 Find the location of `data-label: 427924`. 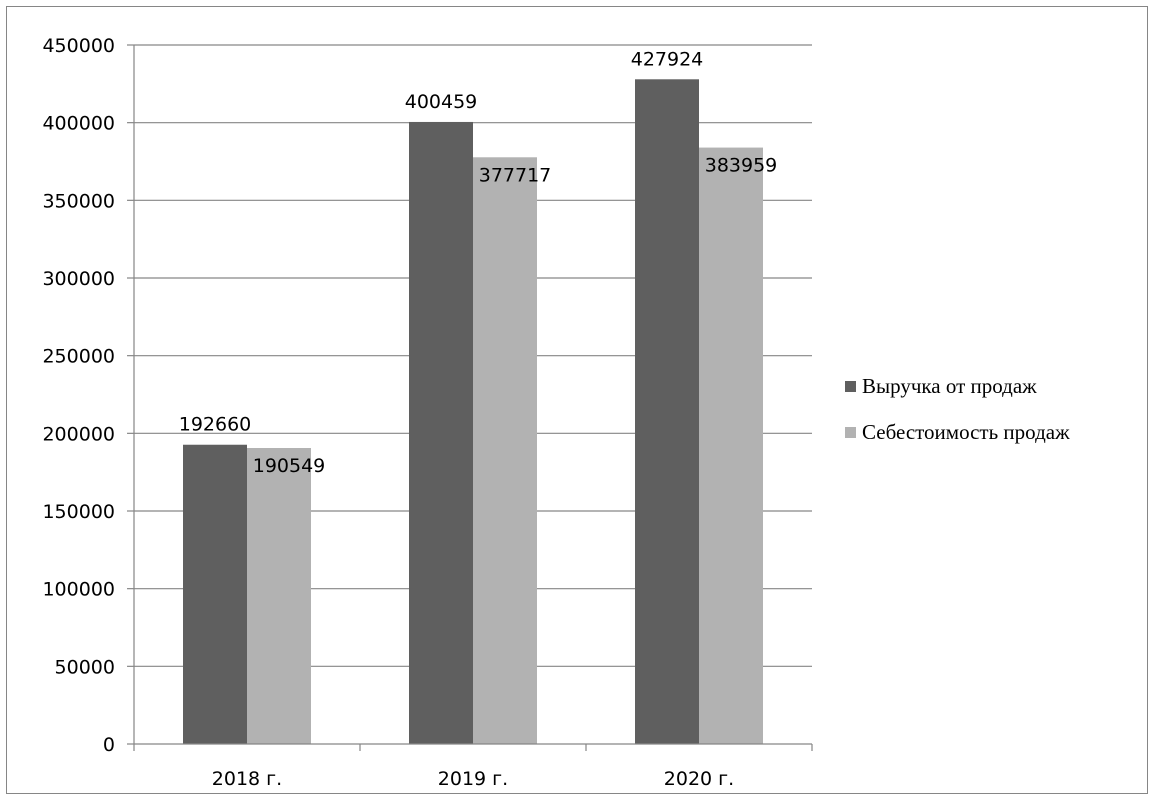

data-label: 427924 is located at coordinates (667, 59).